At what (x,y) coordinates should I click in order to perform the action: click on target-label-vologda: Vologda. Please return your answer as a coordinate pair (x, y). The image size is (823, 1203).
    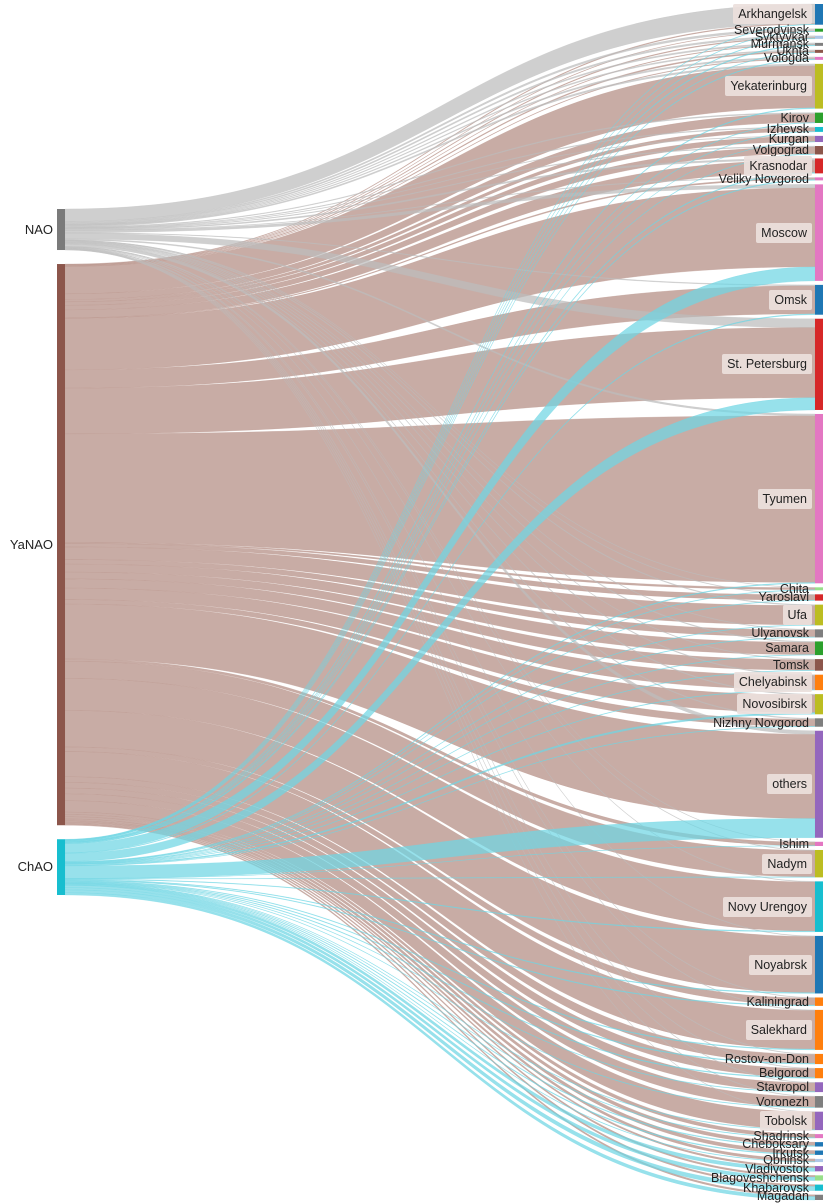
    Looking at the image, I should click on (786, 58).